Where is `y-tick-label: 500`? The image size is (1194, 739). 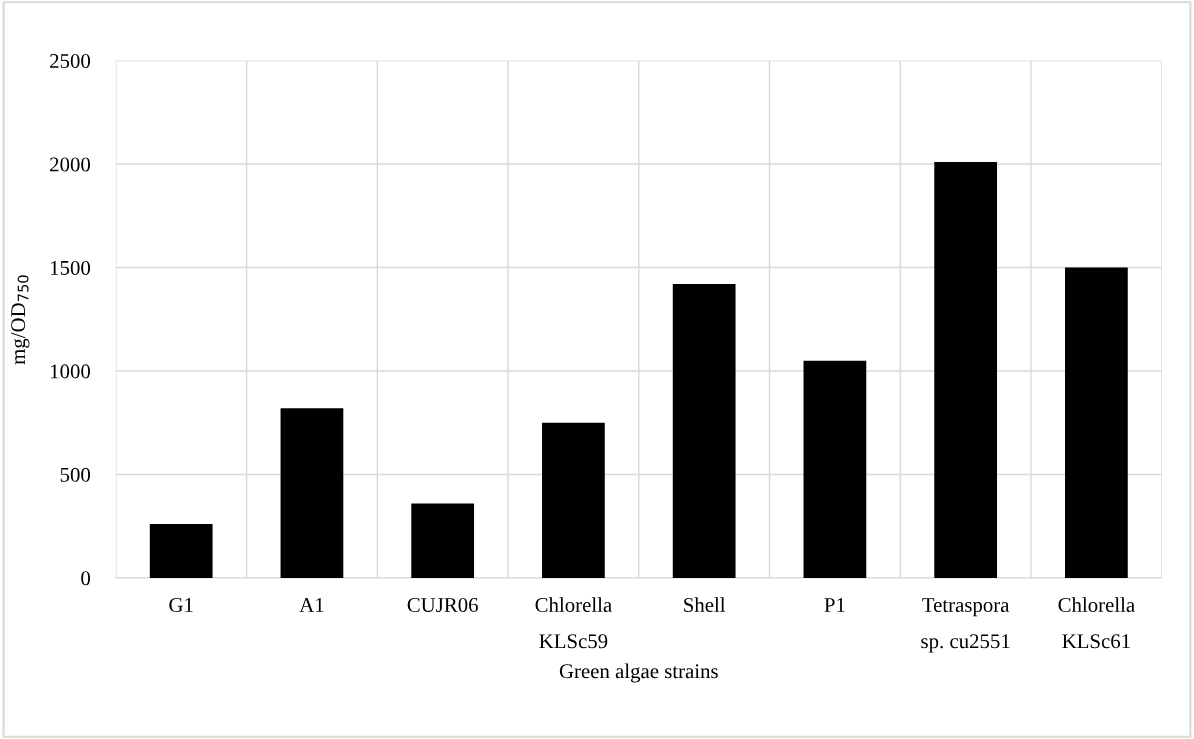 y-tick-label: 500 is located at coordinates (75, 474).